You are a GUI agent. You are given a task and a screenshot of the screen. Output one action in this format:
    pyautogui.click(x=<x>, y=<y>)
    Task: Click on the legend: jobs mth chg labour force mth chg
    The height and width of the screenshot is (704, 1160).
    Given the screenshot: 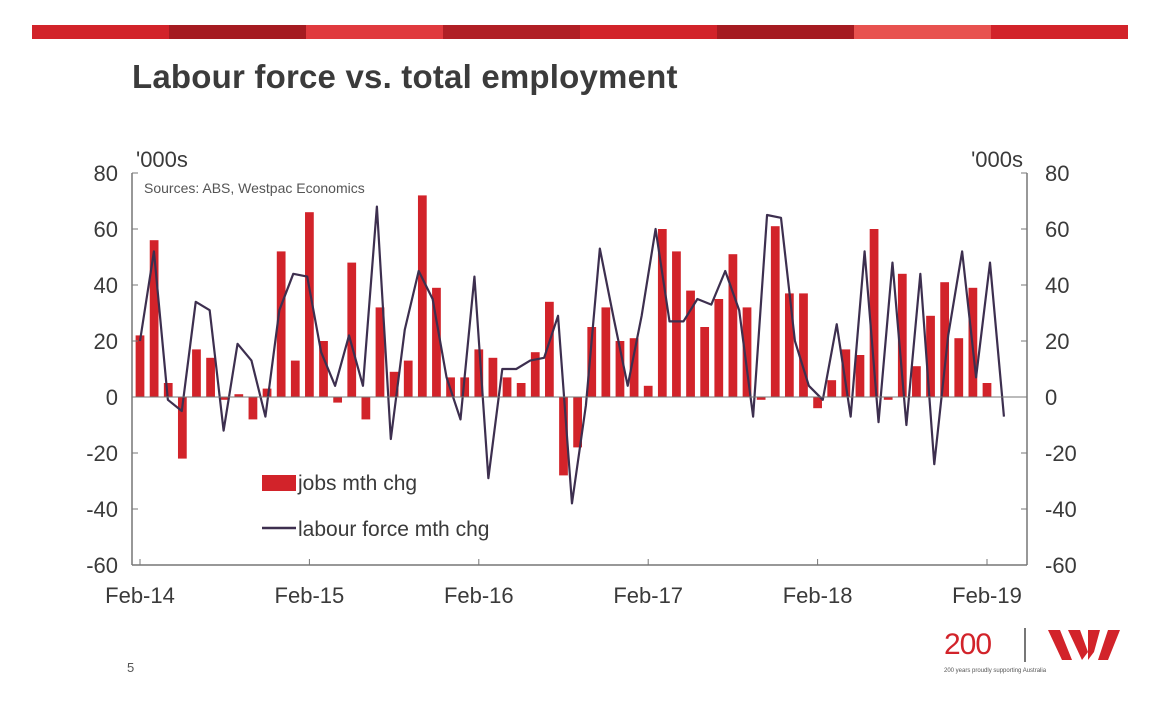 What is the action you would take?
    pyautogui.click(x=375, y=506)
    